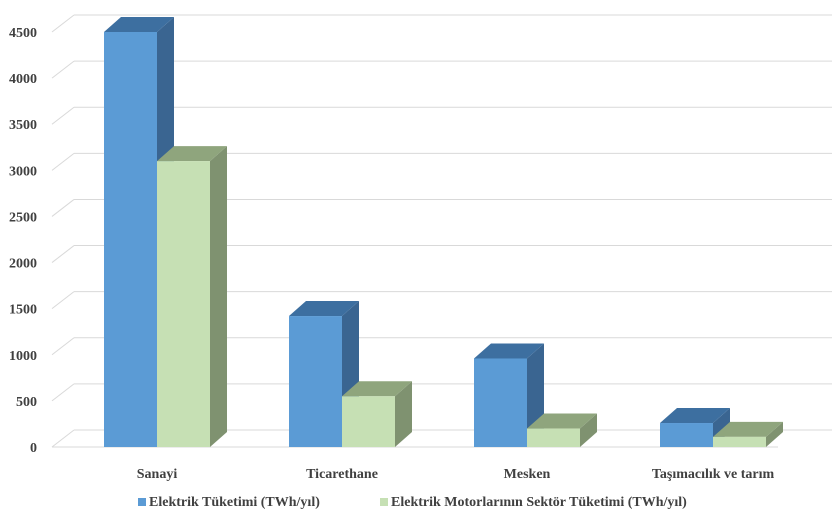 The width and height of the screenshot is (832, 515). What do you see at coordinates (33, 448) in the screenshot?
I see `y-tick-label: 0` at bounding box center [33, 448].